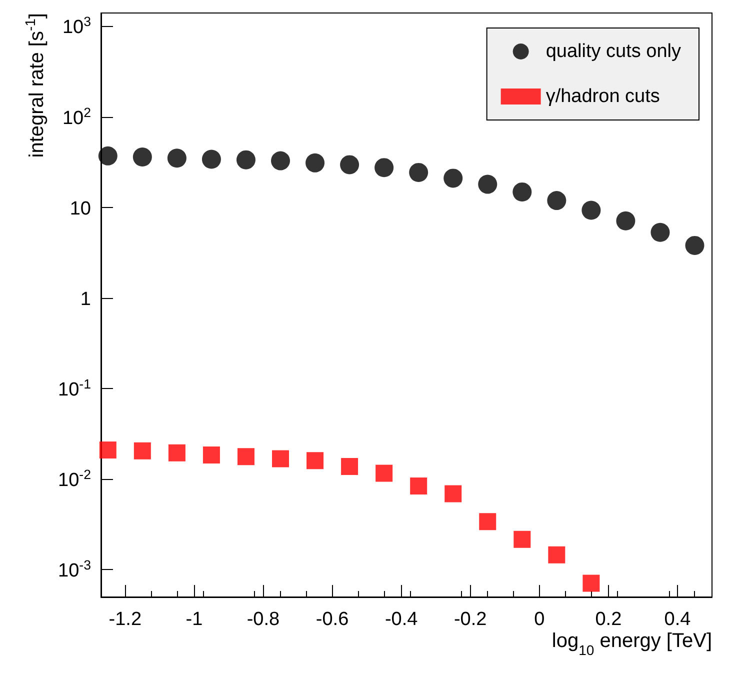 This screenshot has height=677, width=729. Describe the element at coordinates (678, 619) in the screenshot. I see `x-tick-label: 0.4` at that location.